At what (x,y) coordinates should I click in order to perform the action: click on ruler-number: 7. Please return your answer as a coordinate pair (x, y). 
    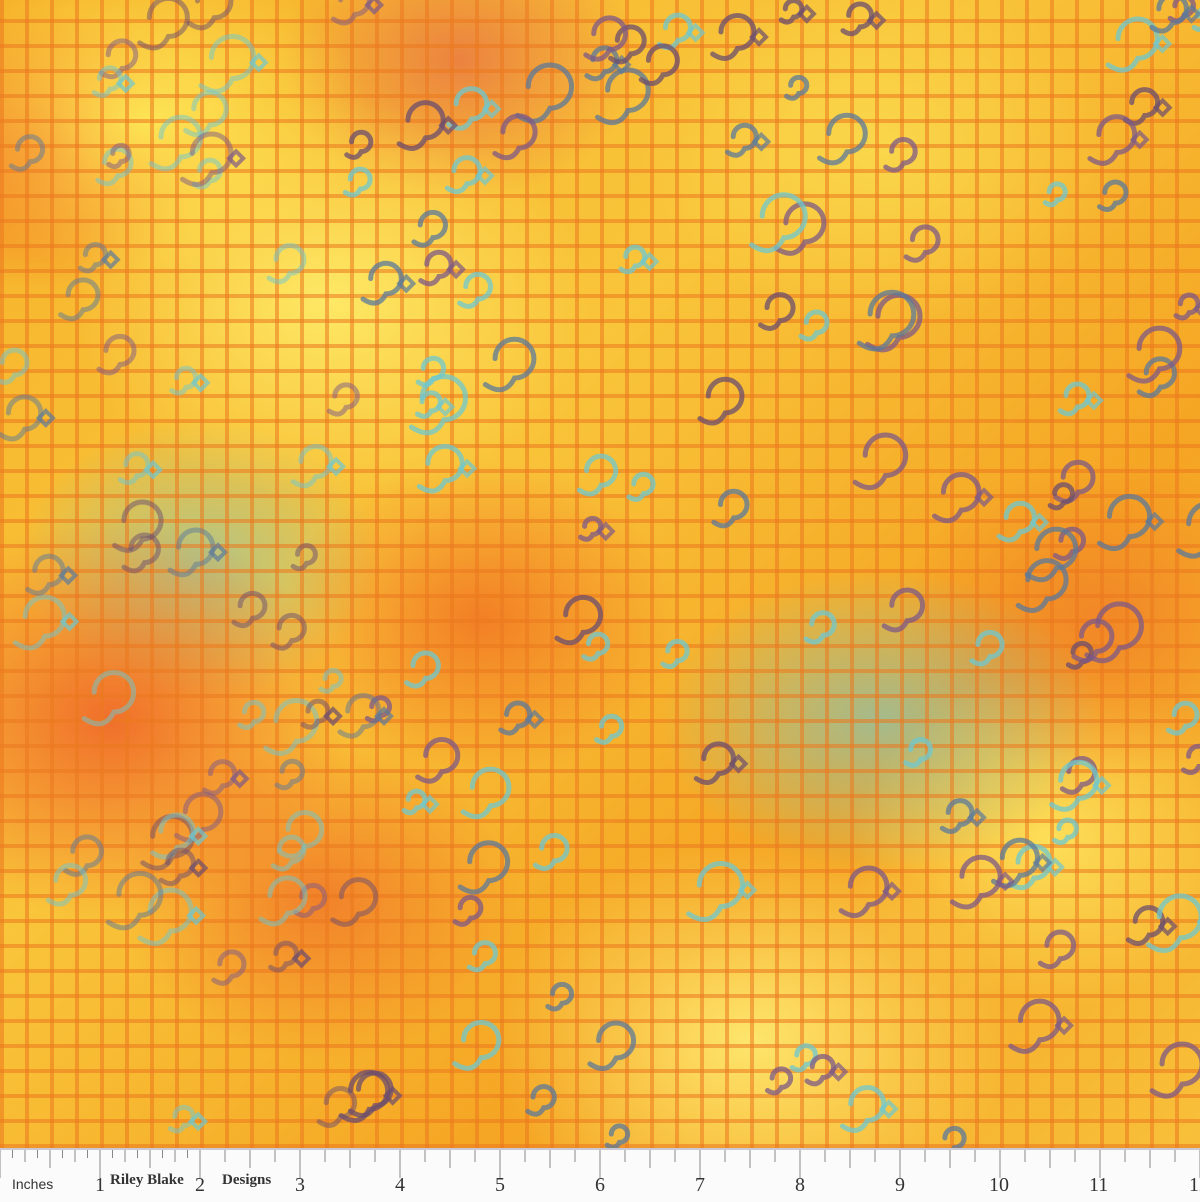
    Looking at the image, I should click on (700, 1185).